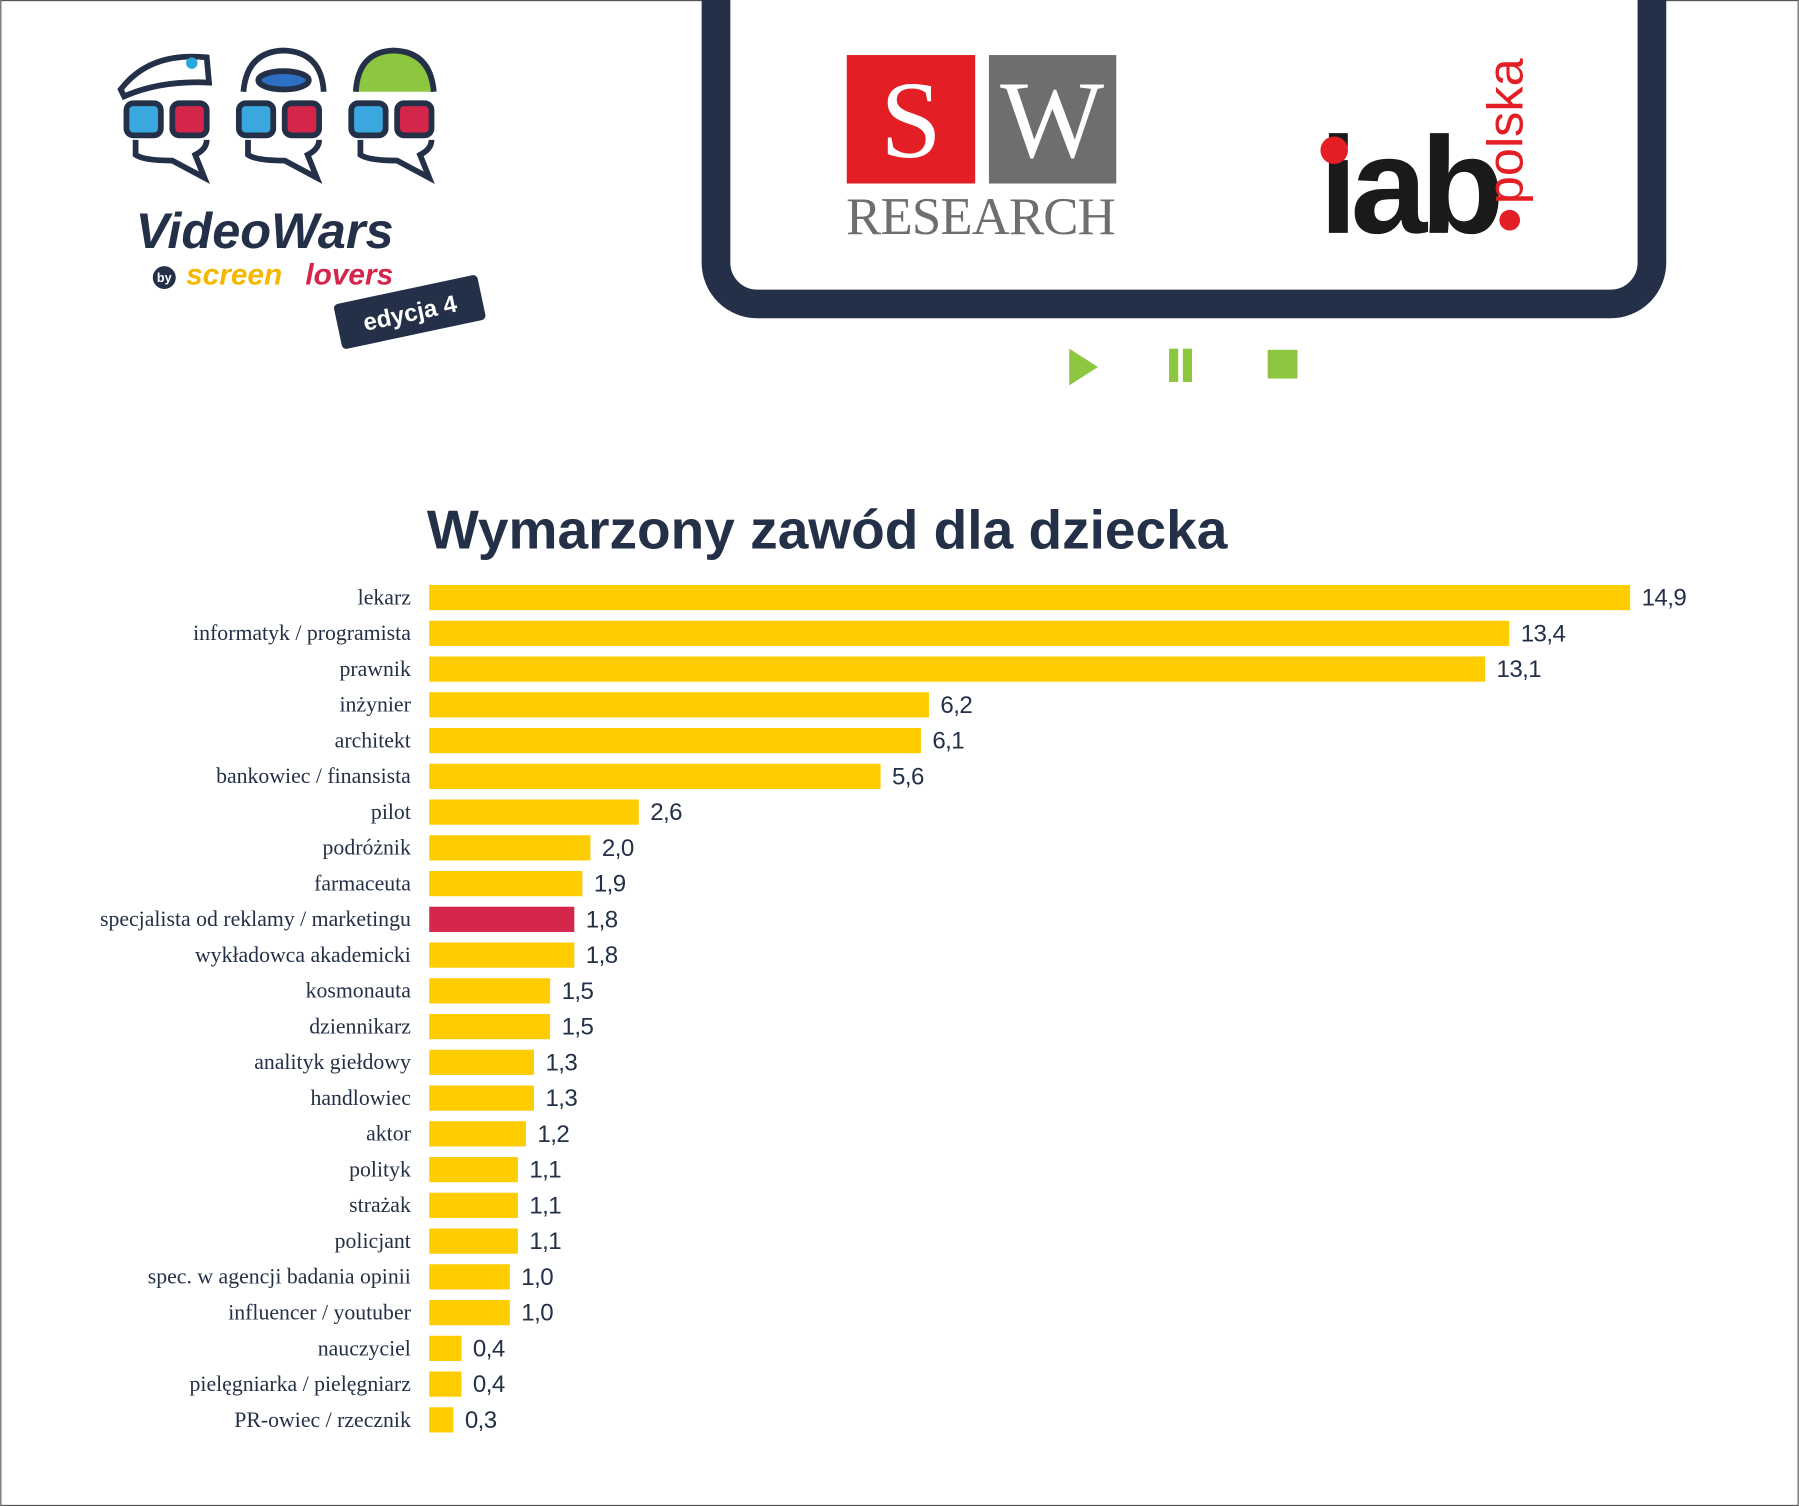 Image resolution: width=1799 pixels, height=1506 pixels. I want to click on category-label: policjant, so click(373, 1241).